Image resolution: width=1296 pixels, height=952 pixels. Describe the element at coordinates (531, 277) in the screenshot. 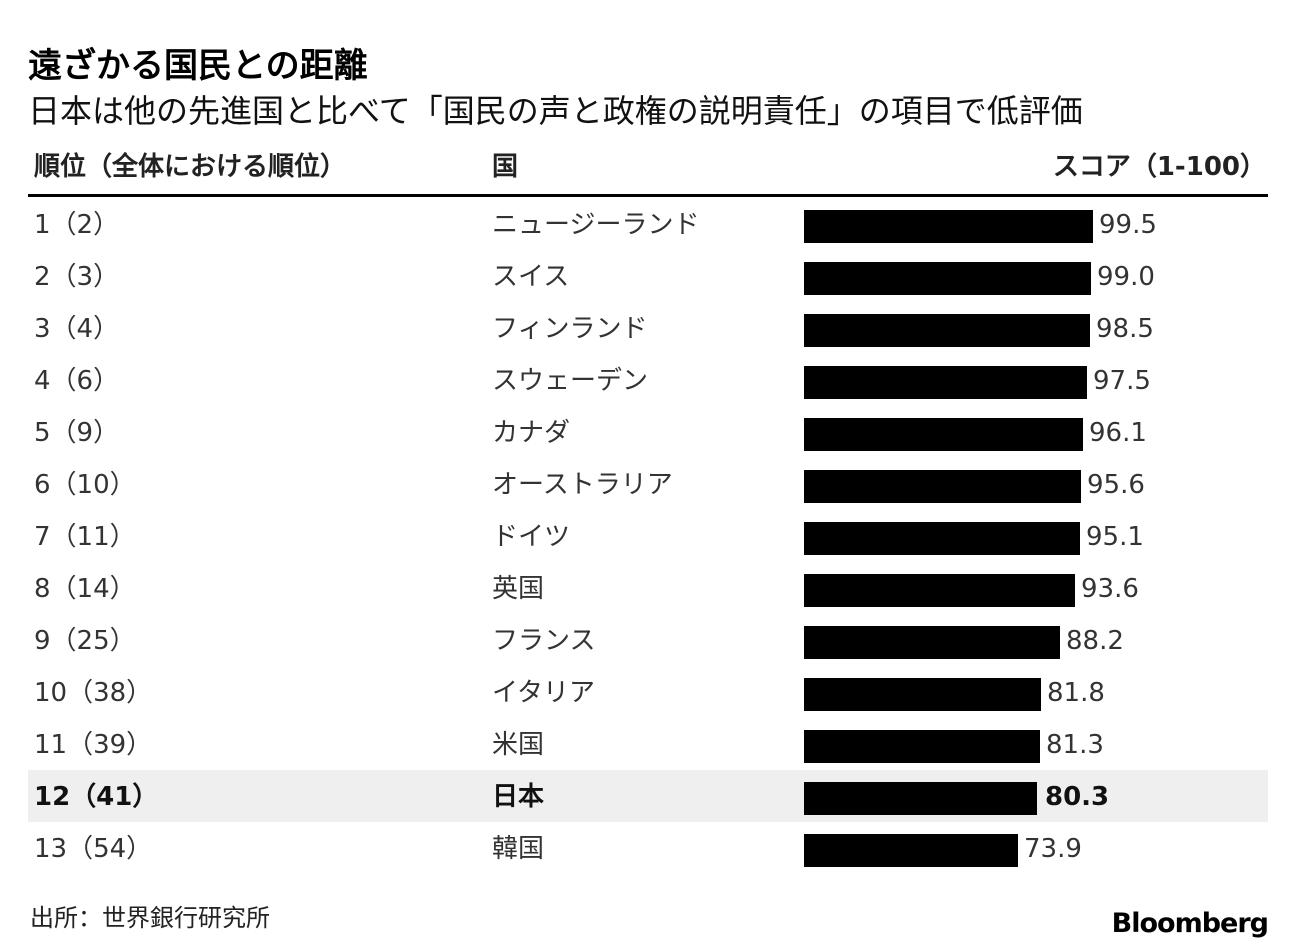

I see `country-label: スイス` at that location.